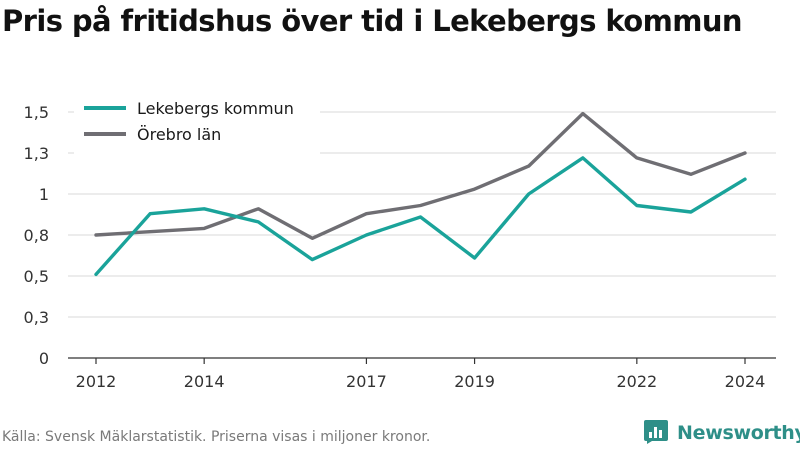  What do you see at coordinates (36, 235) in the screenshot?
I see `y-tick-label: 0,8` at bounding box center [36, 235].